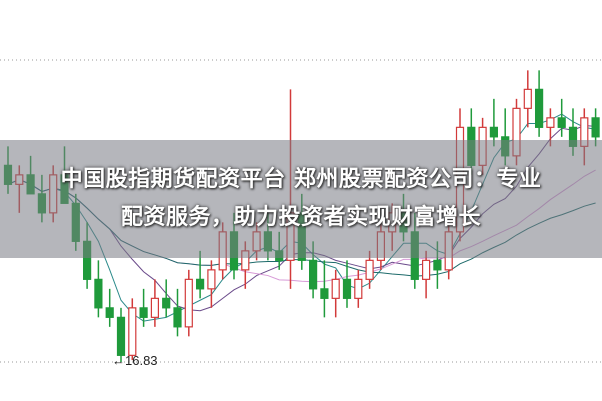 The image size is (602, 401). Describe the element at coordinates (300, 217) in the screenshot. I see `title-line-2: 配资服务，助力投资者实现财富增长` at that location.